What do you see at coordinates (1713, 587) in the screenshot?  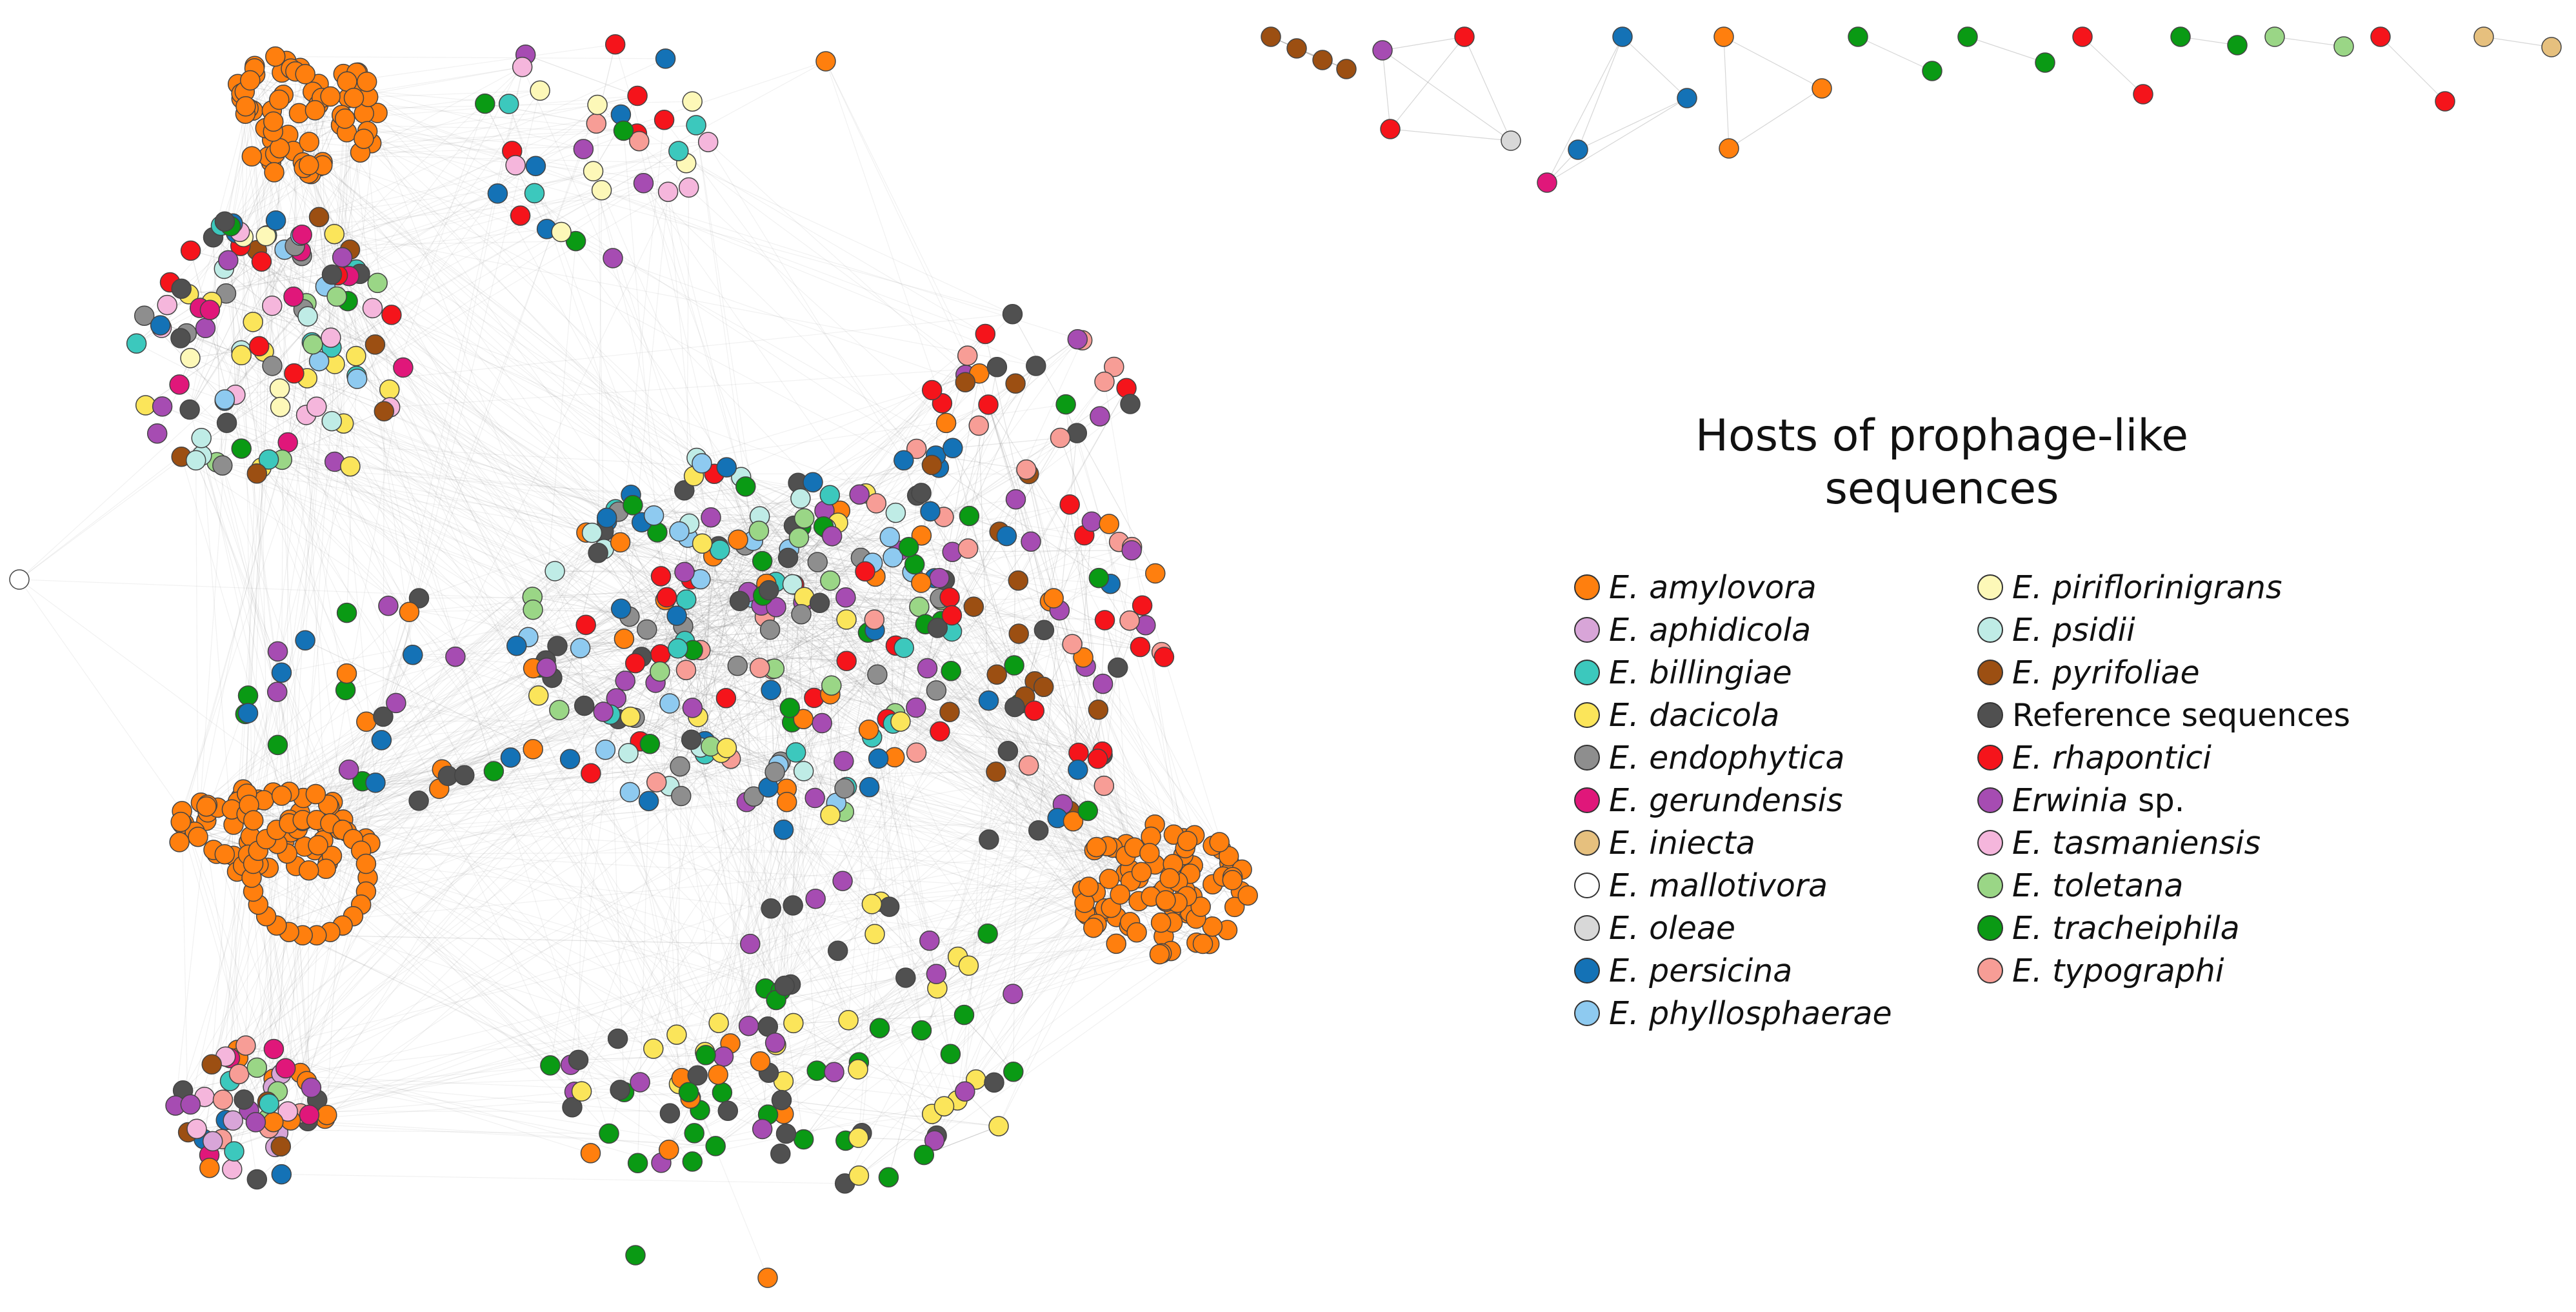 I see `legend-label-italic: E. amylovora` at bounding box center [1713, 587].